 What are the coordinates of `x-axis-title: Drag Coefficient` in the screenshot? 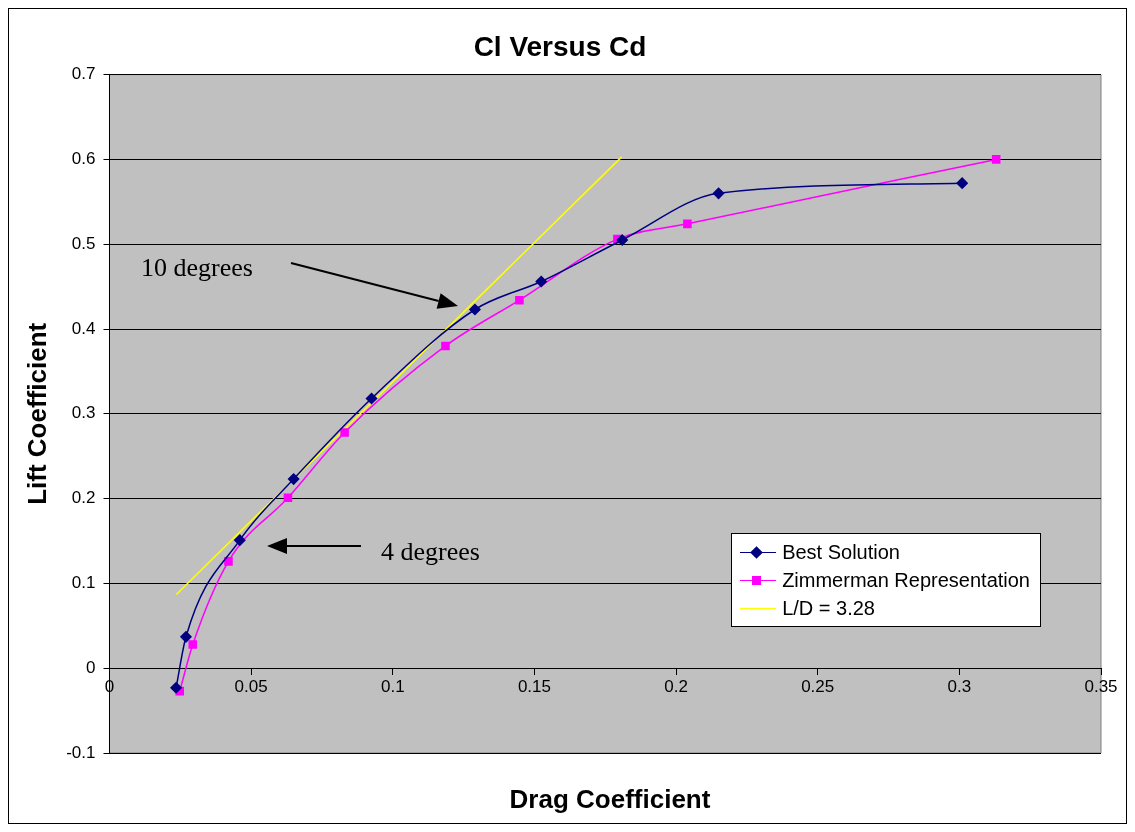 It's located at (610, 799).